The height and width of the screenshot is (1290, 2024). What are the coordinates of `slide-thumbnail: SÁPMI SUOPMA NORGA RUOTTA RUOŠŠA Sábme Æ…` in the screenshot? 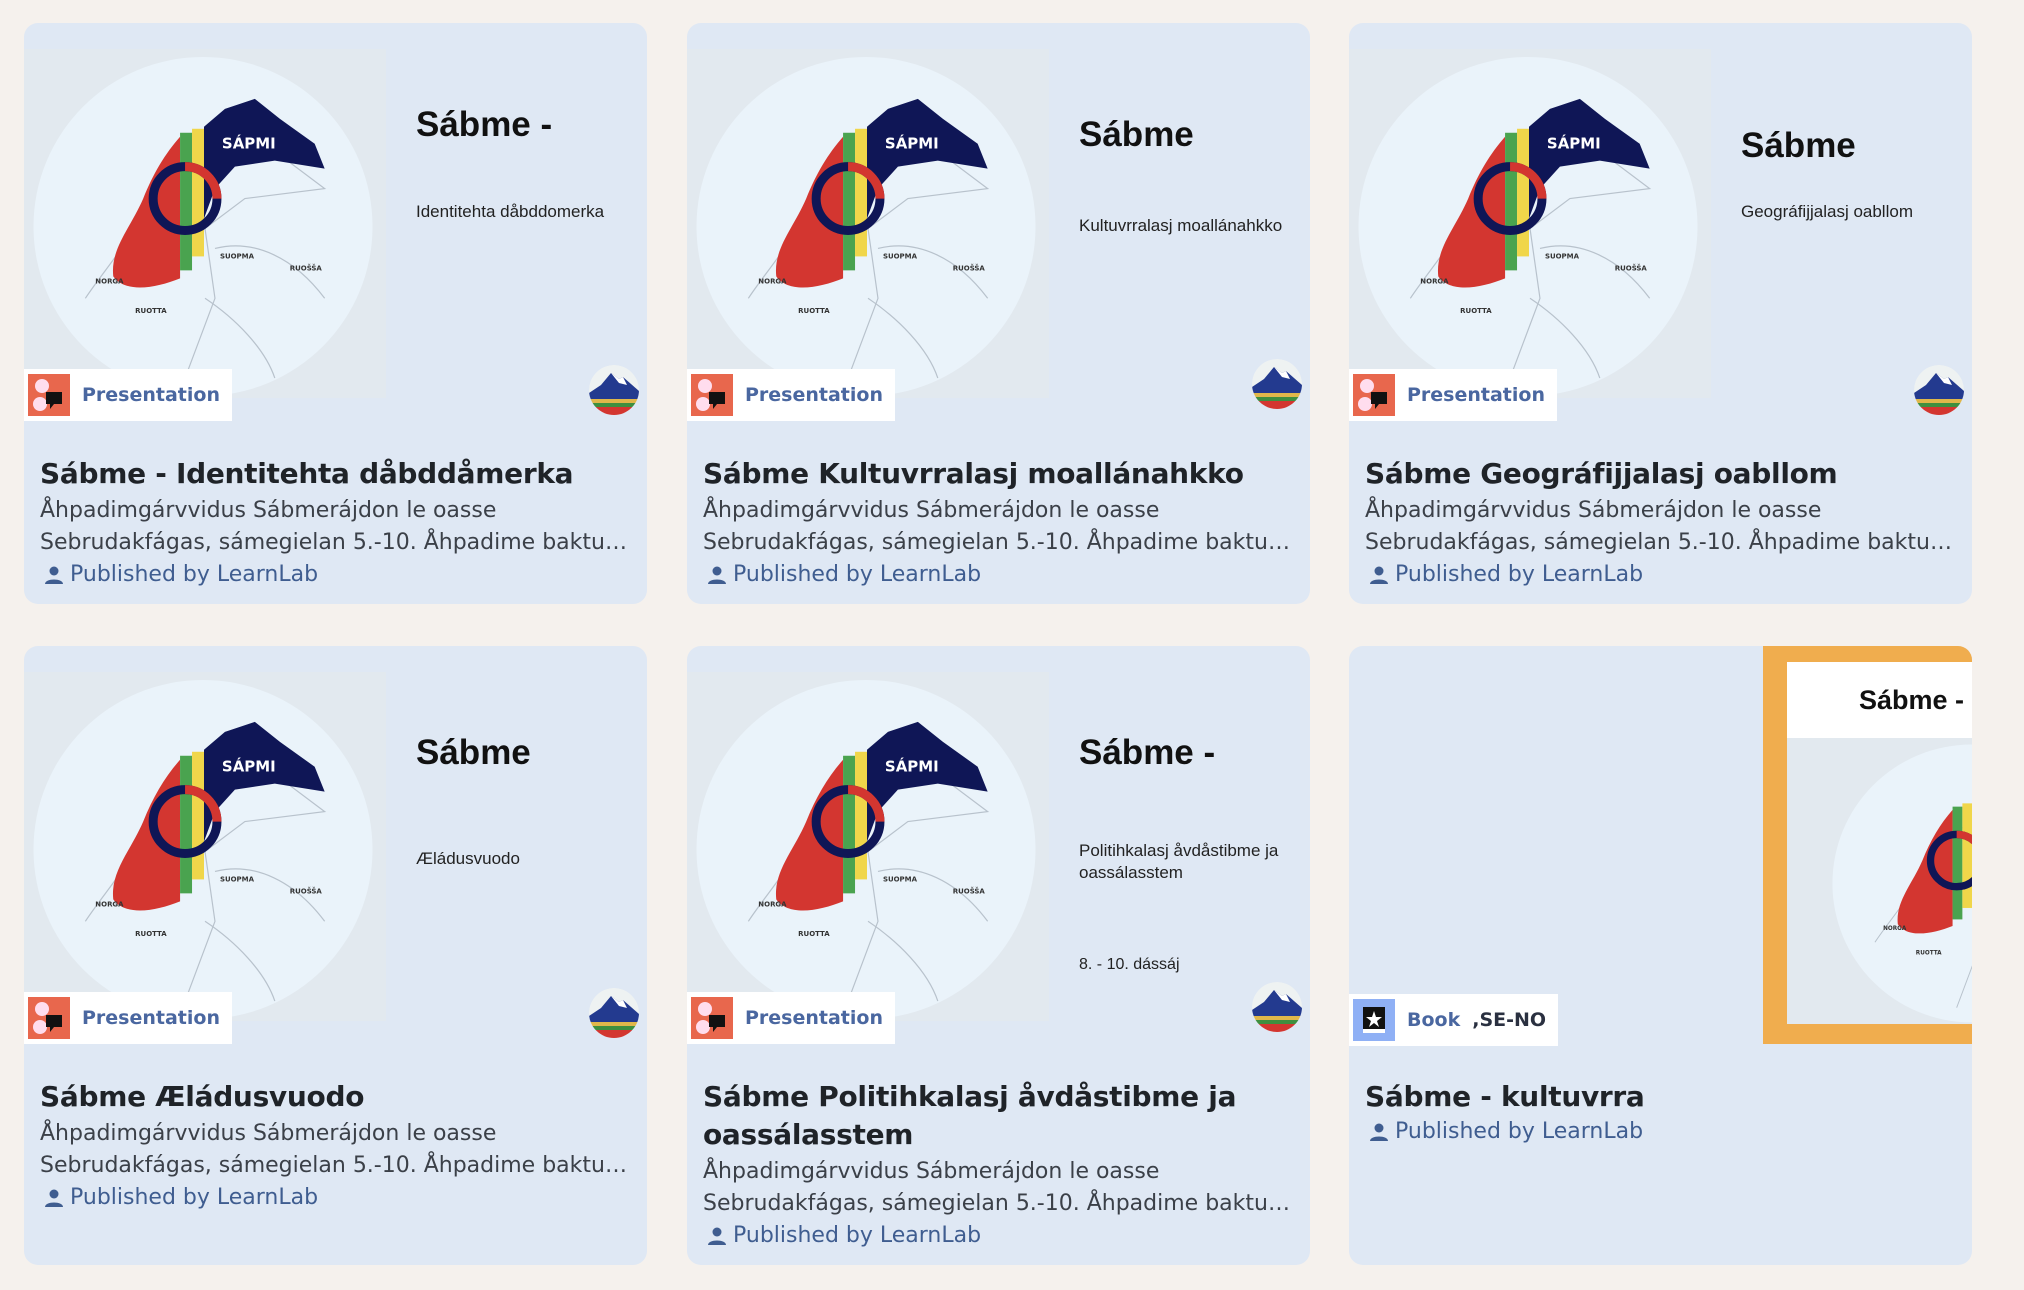 It's located at (335, 855).